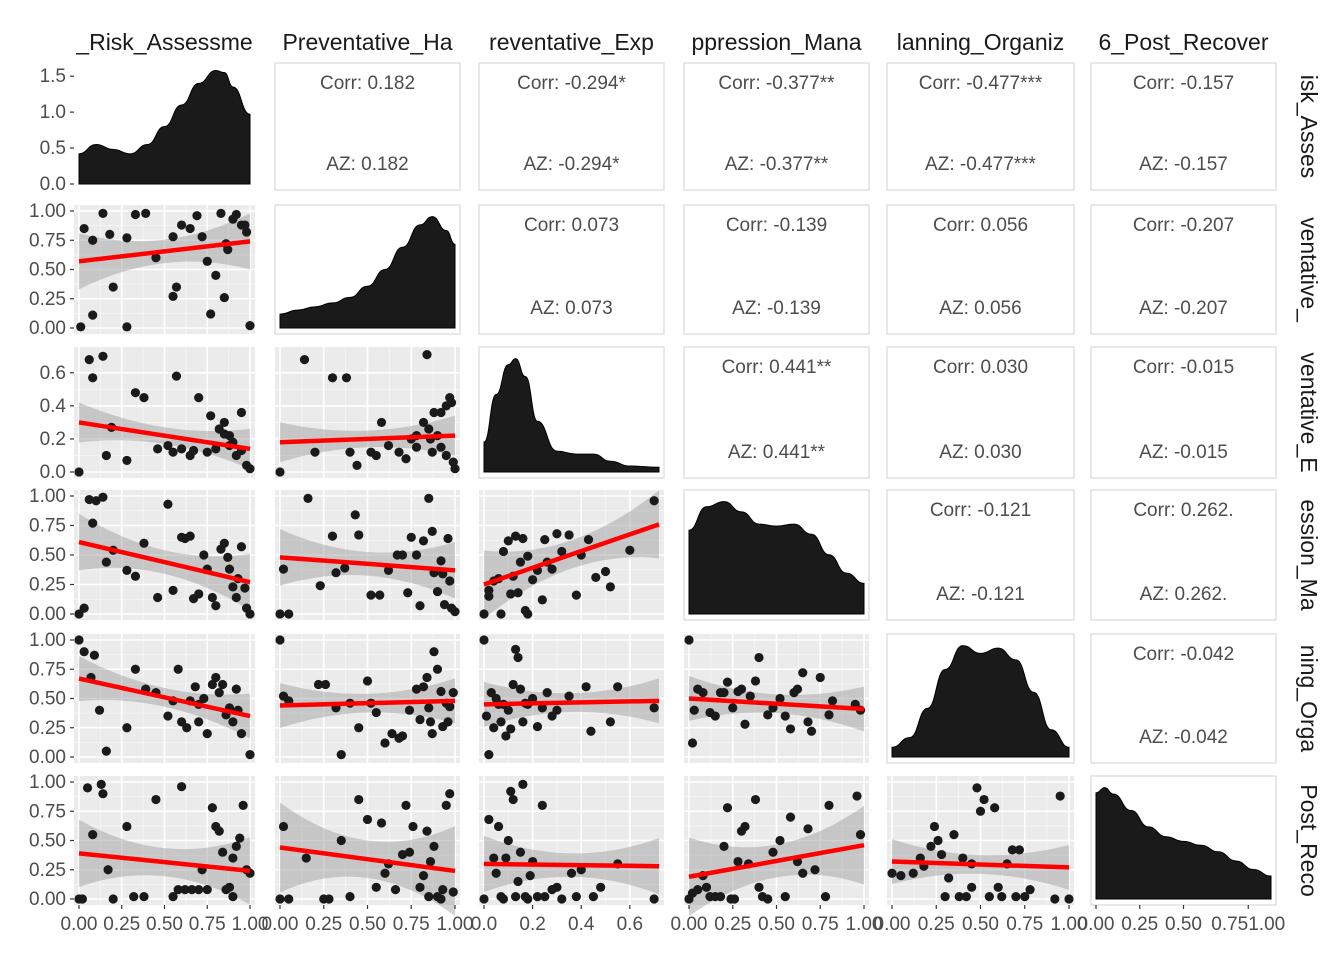 Image resolution: width=1344 pixels, height=960 pixels. Describe the element at coordinates (980, 164) in the screenshot. I see `az-label: AZ: -0.477***` at that location.